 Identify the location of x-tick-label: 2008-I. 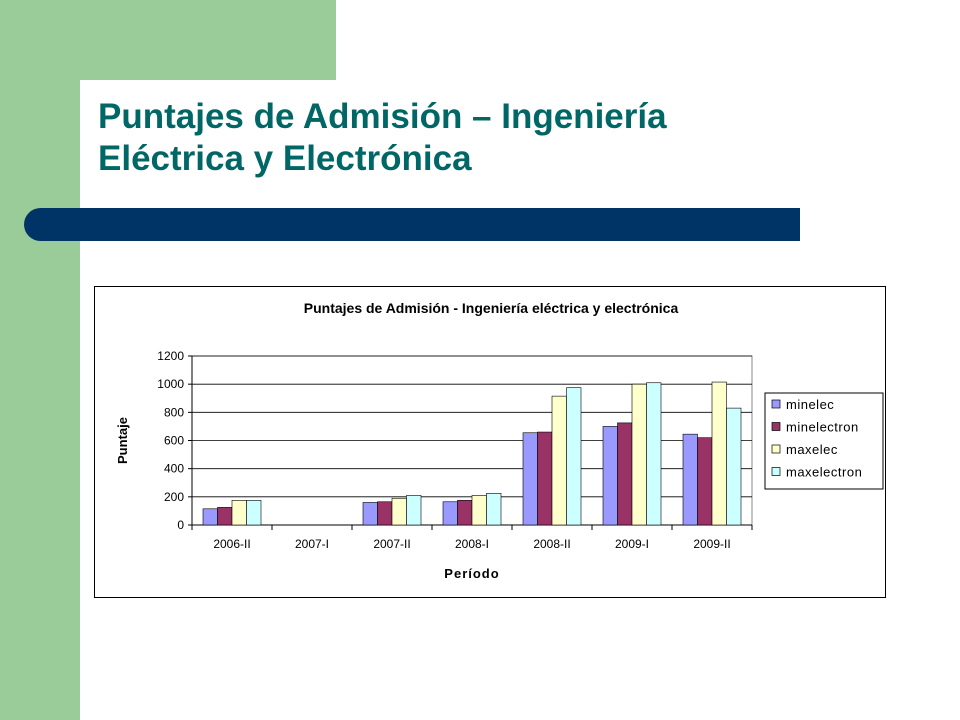
(472, 544).